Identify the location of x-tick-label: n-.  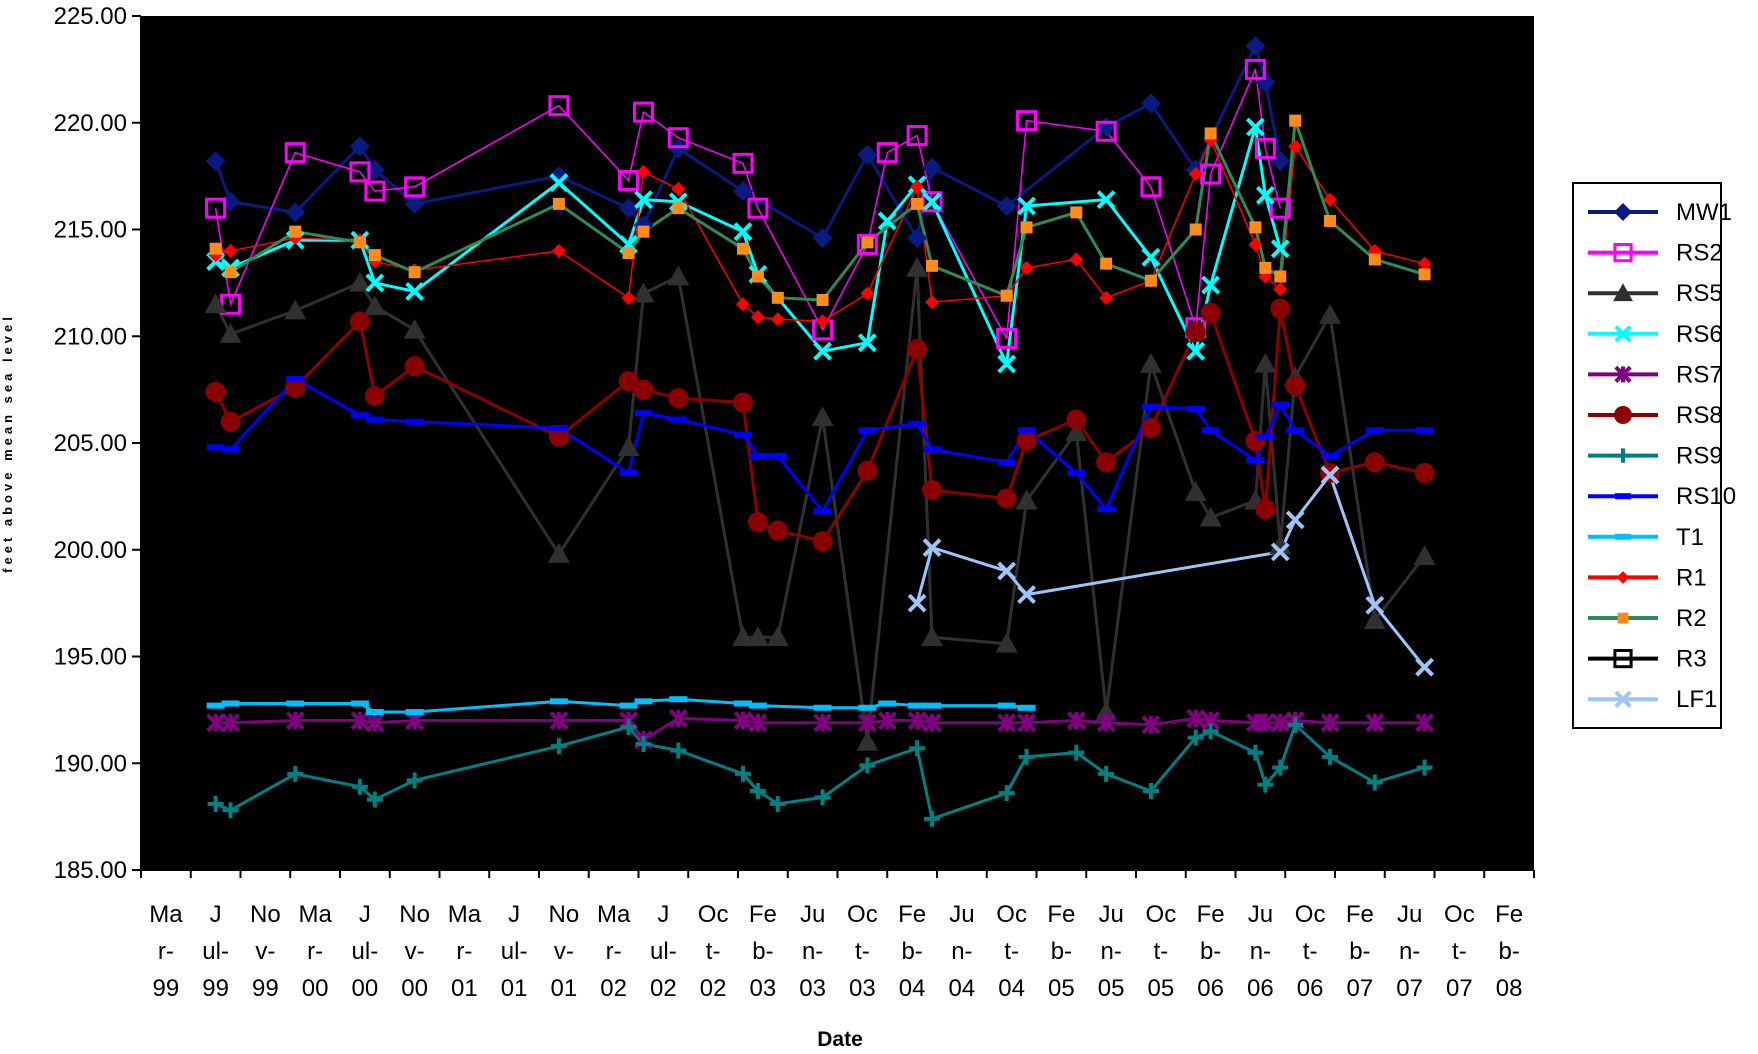
(1409, 951).